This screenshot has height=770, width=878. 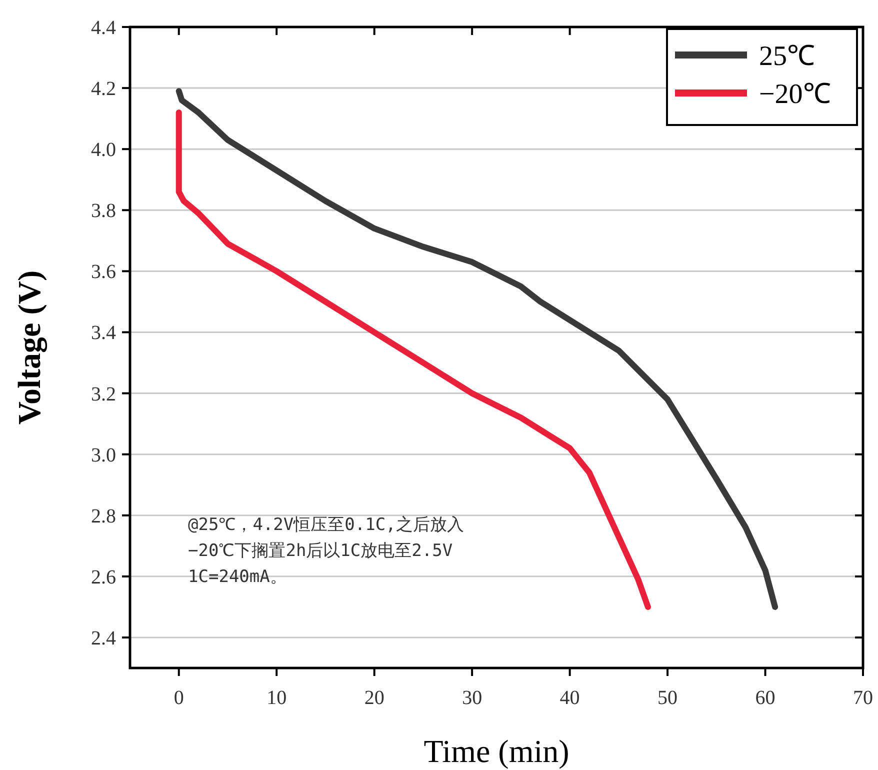 What do you see at coordinates (179, 698) in the screenshot?
I see `x-tick-label: 0` at bounding box center [179, 698].